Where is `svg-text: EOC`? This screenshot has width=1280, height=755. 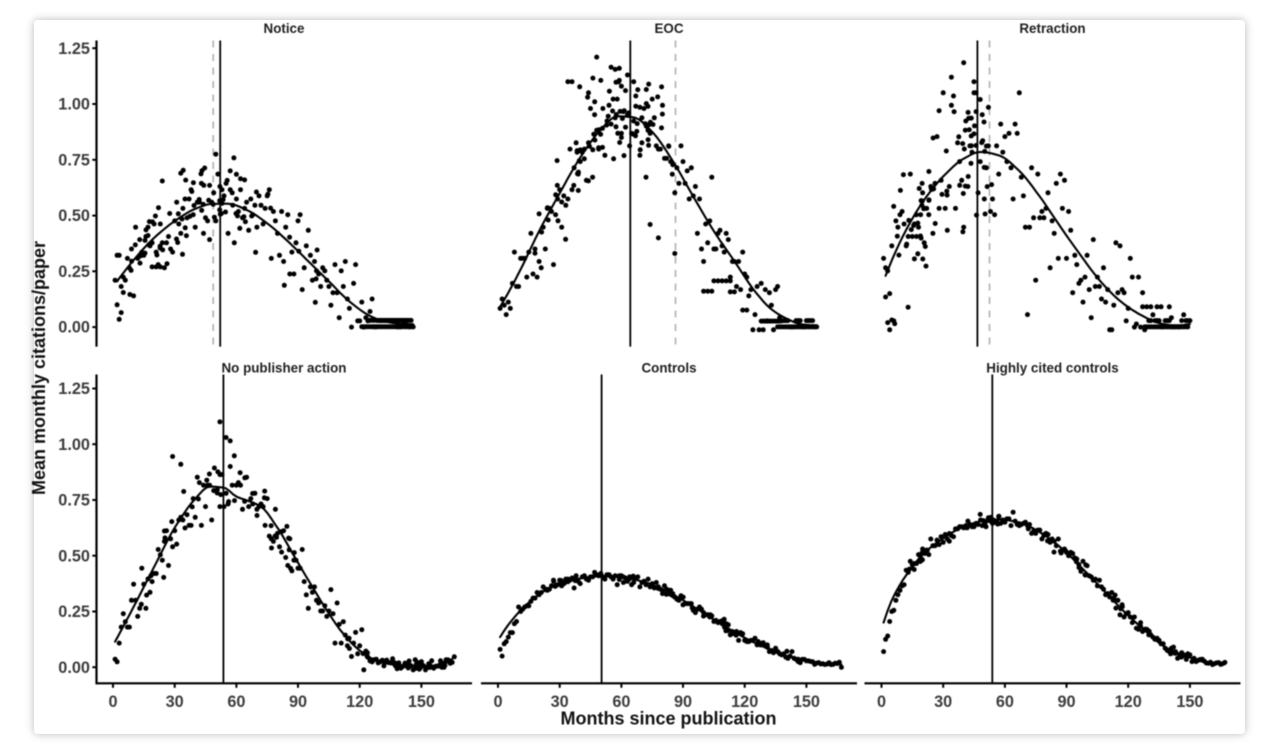 svg-text: EOC is located at coordinates (668, 28).